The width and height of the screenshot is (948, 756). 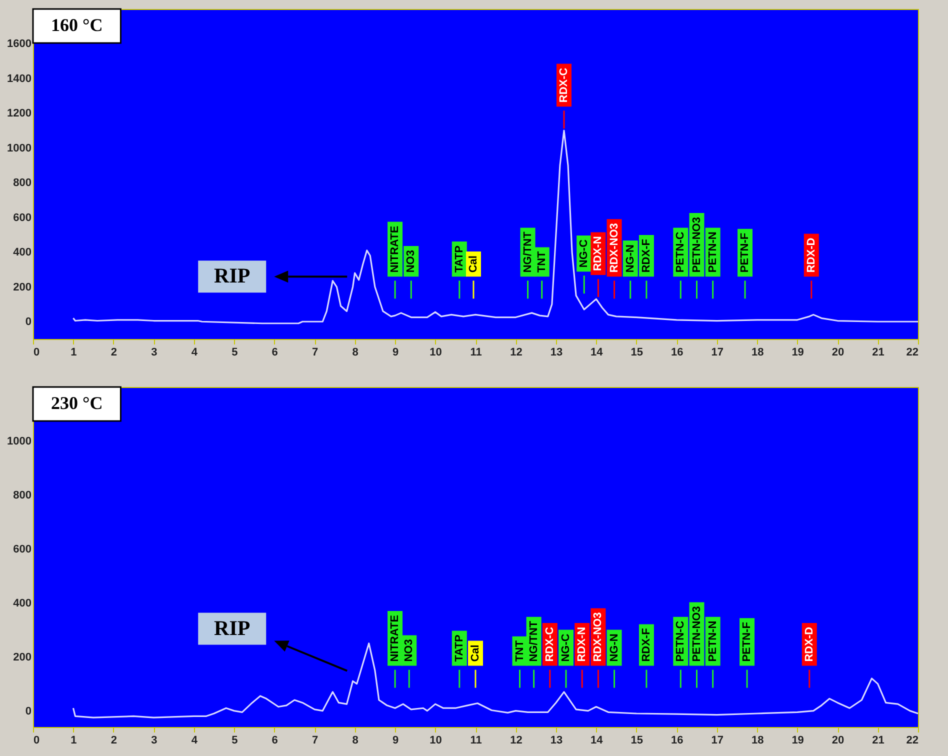 I want to click on y-tick-label: 1400, so click(x=19, y=78).